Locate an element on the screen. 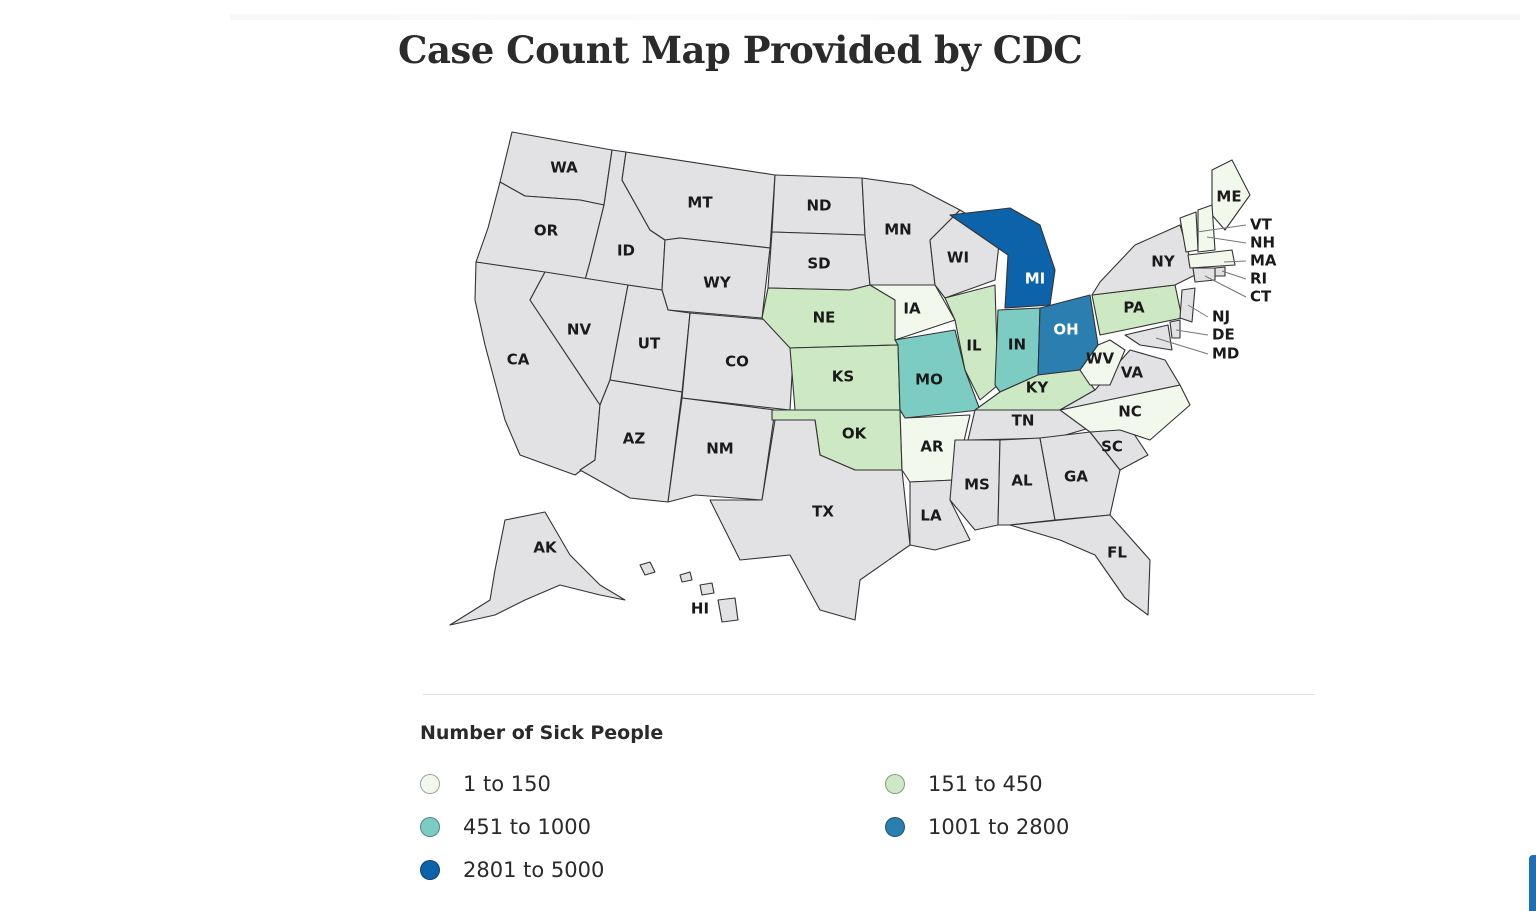  state-label-mn: MN is located at coordinates (897, 230).